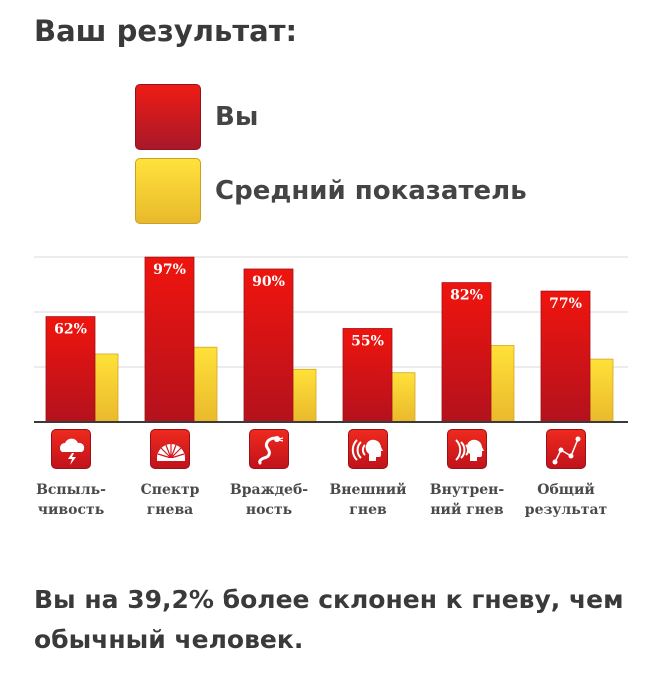  I want to click on serpent-icon, so click(269, 449).